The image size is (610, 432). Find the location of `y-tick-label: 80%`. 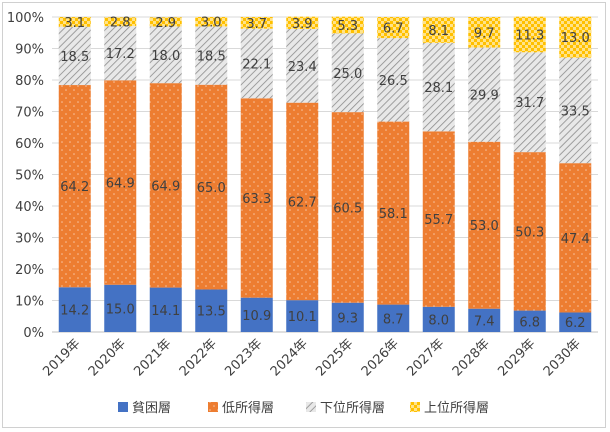

y-tick-label: 80% is located at coordinates (29, 81).